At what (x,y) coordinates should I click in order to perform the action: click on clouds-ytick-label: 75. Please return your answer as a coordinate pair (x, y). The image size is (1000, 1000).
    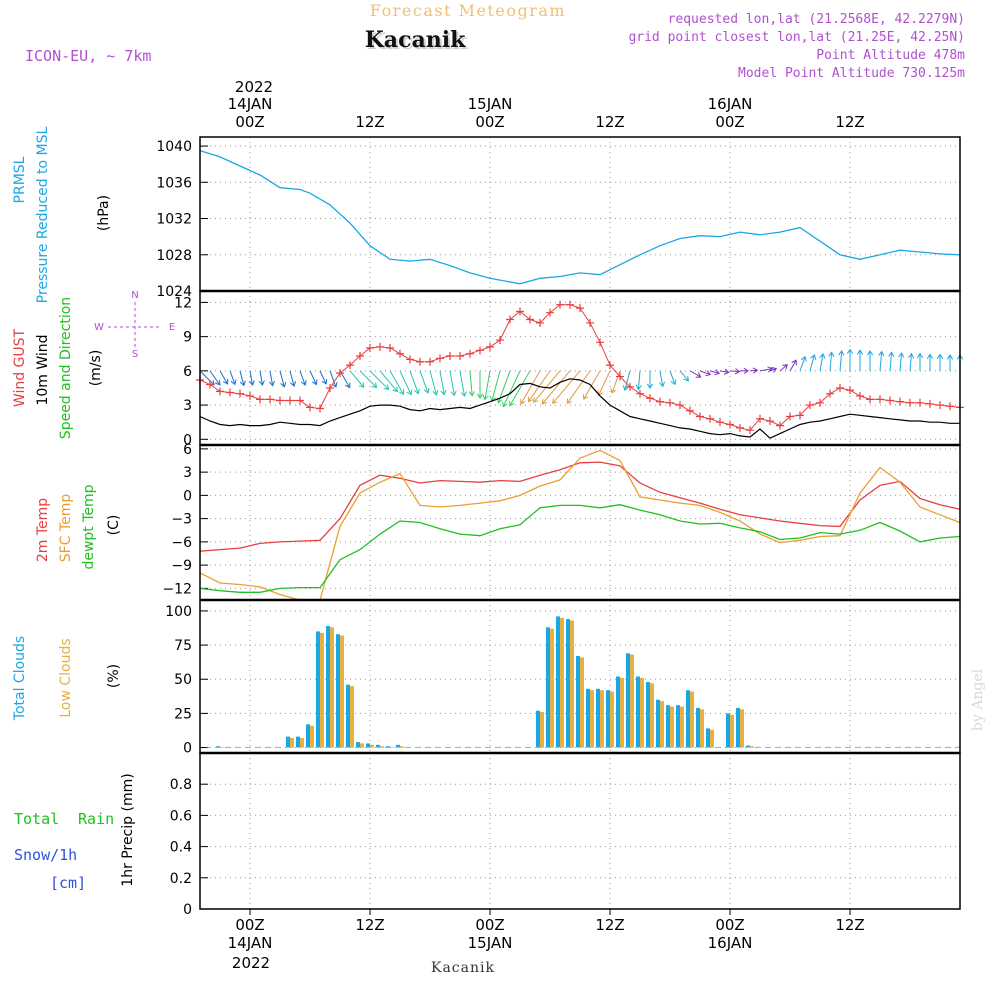
    Looking at the image, I should click on (183, 646).